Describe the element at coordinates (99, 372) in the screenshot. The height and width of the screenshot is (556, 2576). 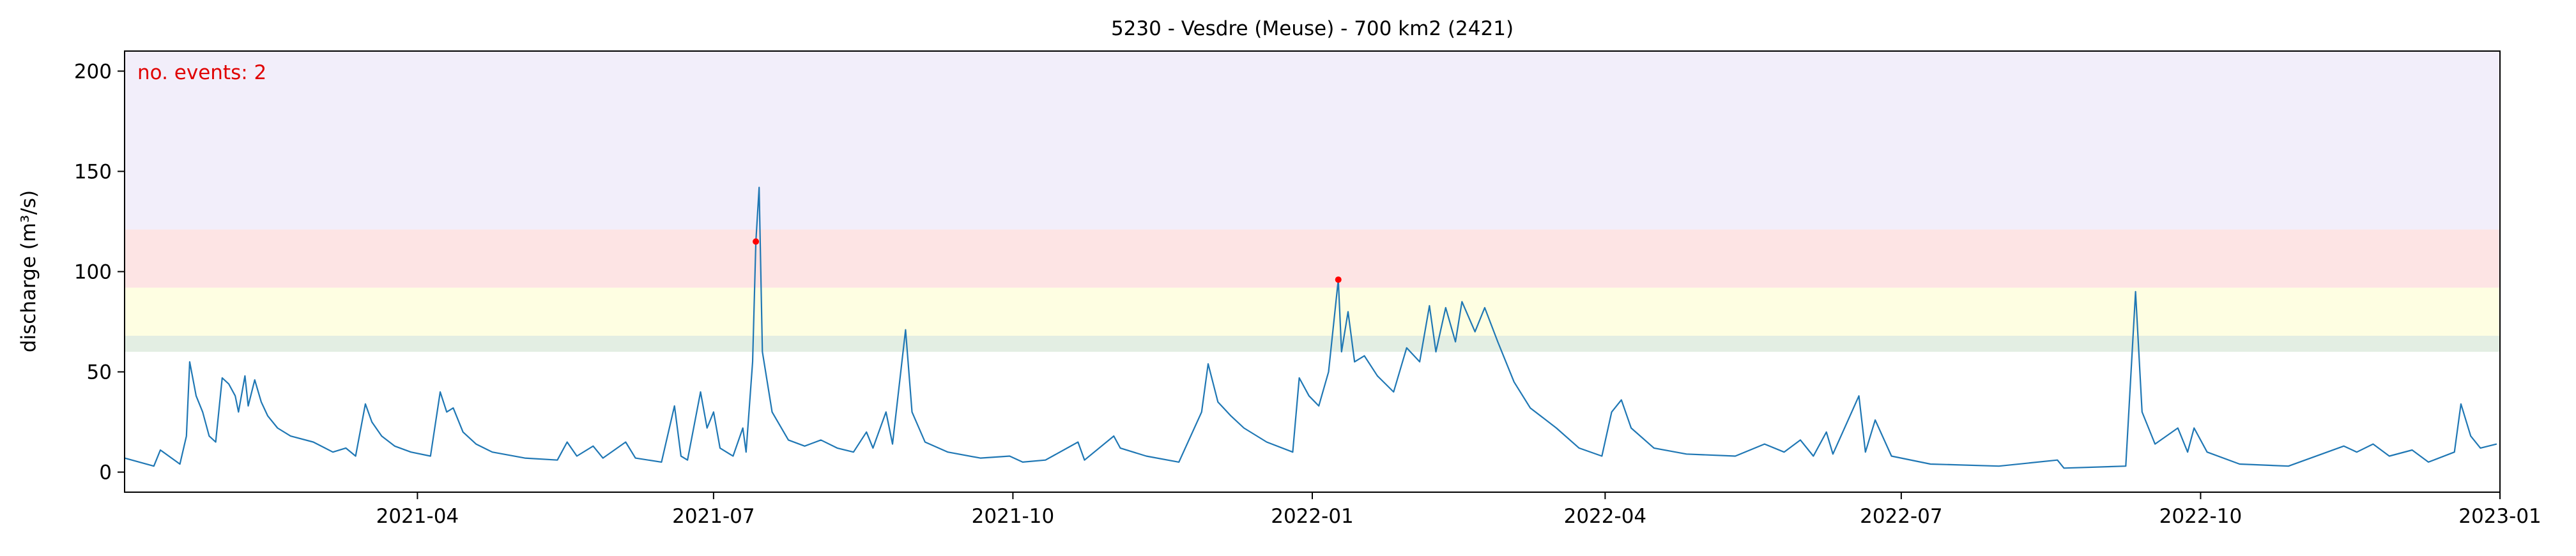
I see `y-tick-label: 50` at that location.